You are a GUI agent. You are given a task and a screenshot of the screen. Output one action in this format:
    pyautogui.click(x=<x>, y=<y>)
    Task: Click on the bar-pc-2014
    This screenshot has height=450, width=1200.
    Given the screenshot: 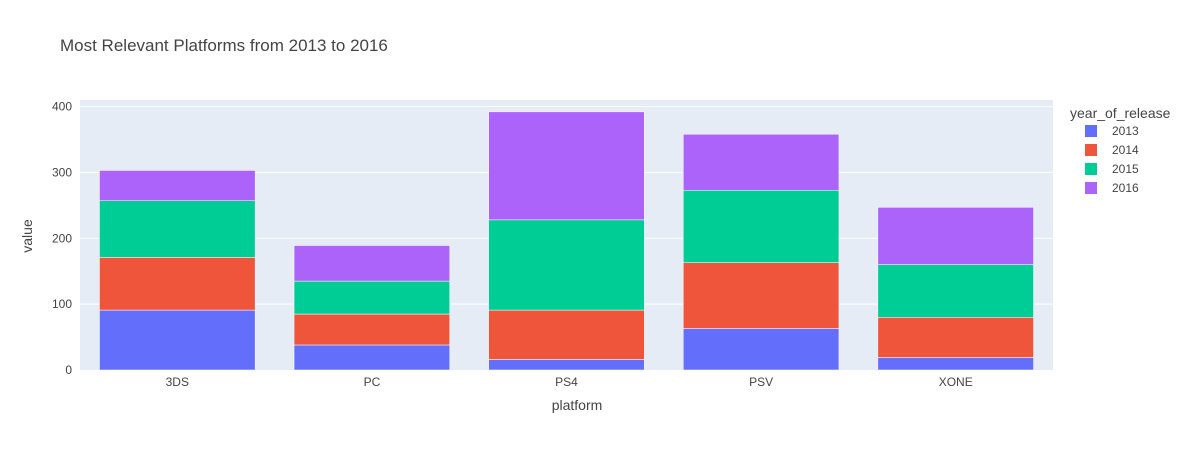 What is the action you would take?
    pyautogui.click(x=371, y=329)
    